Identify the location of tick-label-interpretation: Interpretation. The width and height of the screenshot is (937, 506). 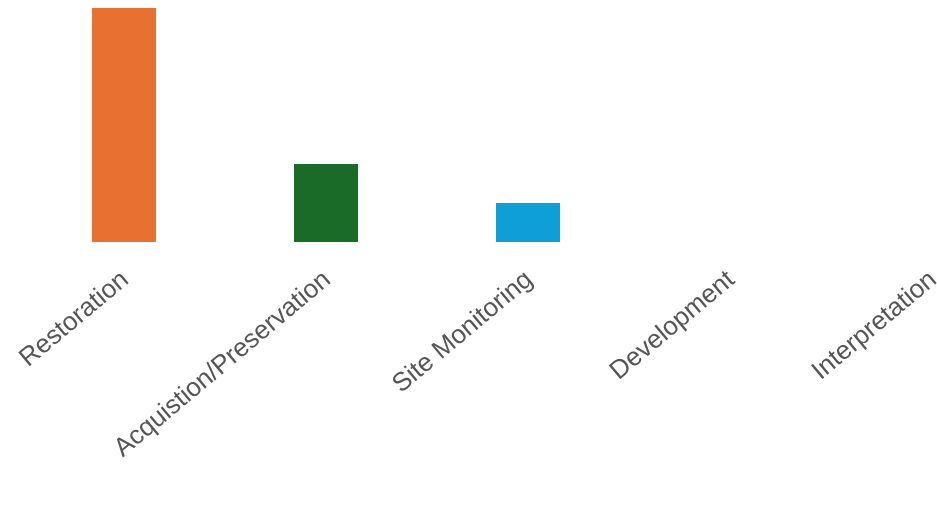
(871, 324).